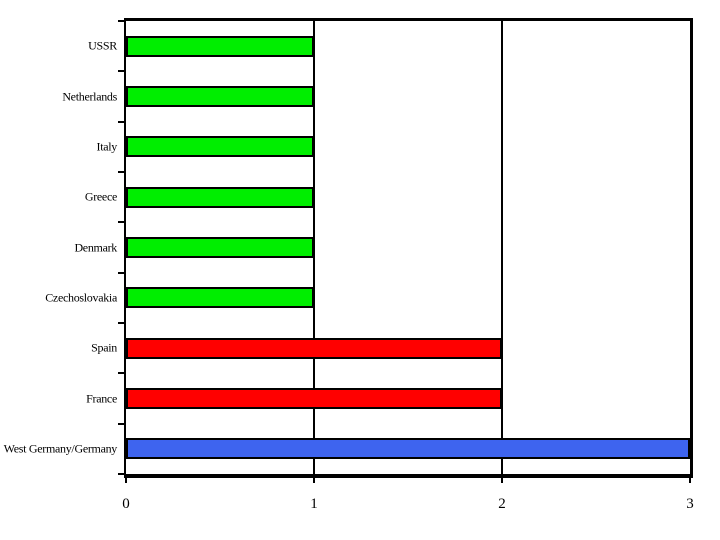 Image resolution: width=720 pixels, height=540 pixels. What do you see at coordinates (102, 45) in the screenshot?
I see `category-label: USSR` at bounding box center [102, 45].